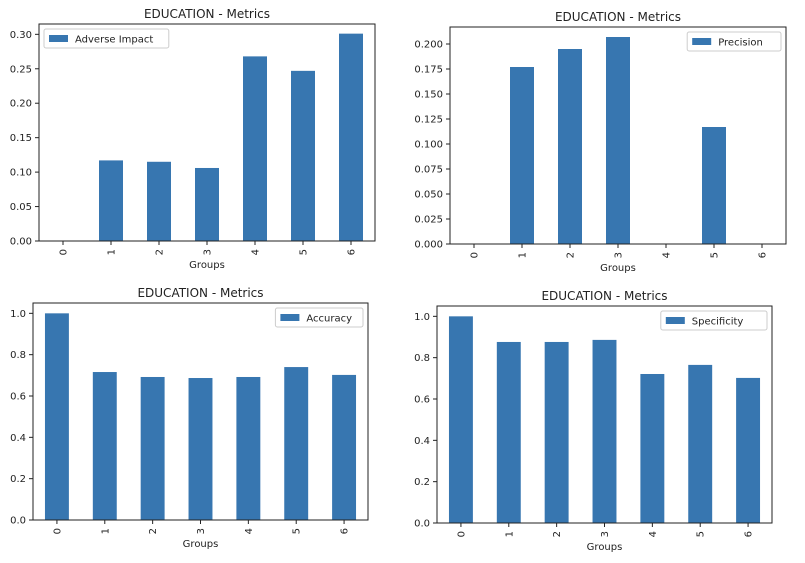 This screenshot has width=805, height=563. I want to click on legend-label: Precision, so click(740, 43).